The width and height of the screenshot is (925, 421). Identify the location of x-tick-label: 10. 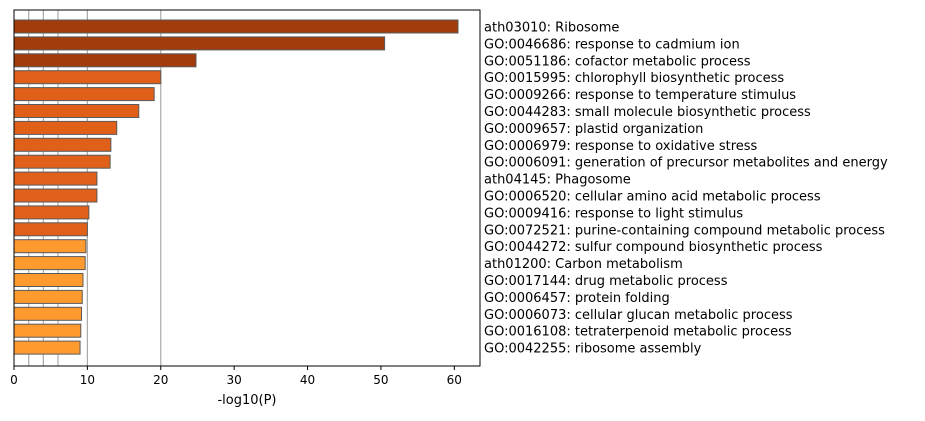
(87, 380).